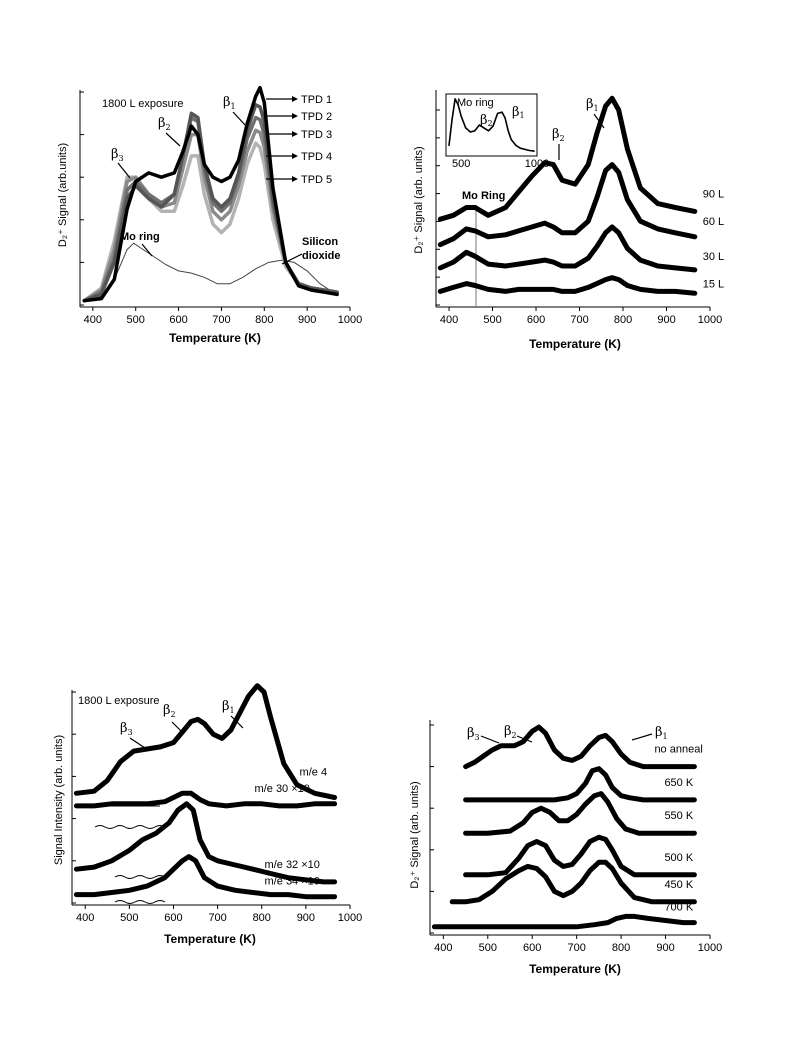 The image size is (793, 1057). I want to click on series-label: m/e 30 ×10, so click(282, 789).